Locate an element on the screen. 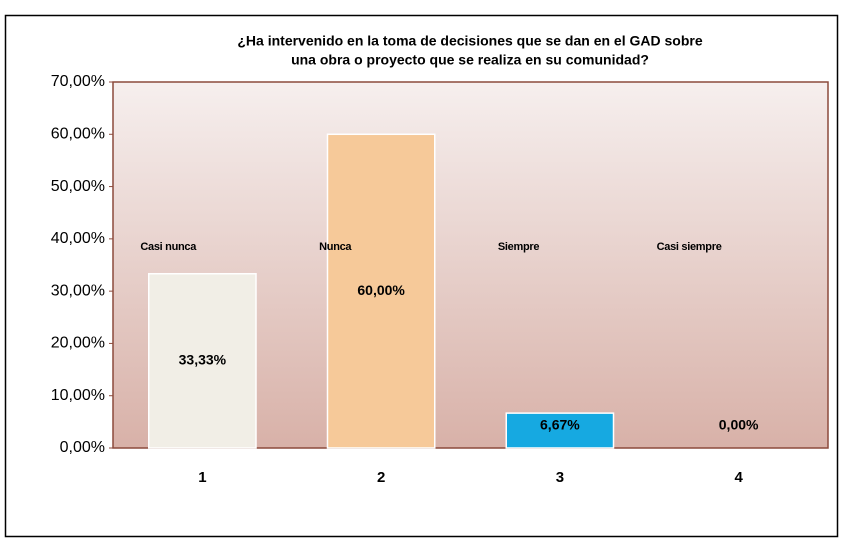 Image resolution: width=842 pixels, height=540 pixels. y-tick-label: 60,00% is located at coordinates (78, 134).